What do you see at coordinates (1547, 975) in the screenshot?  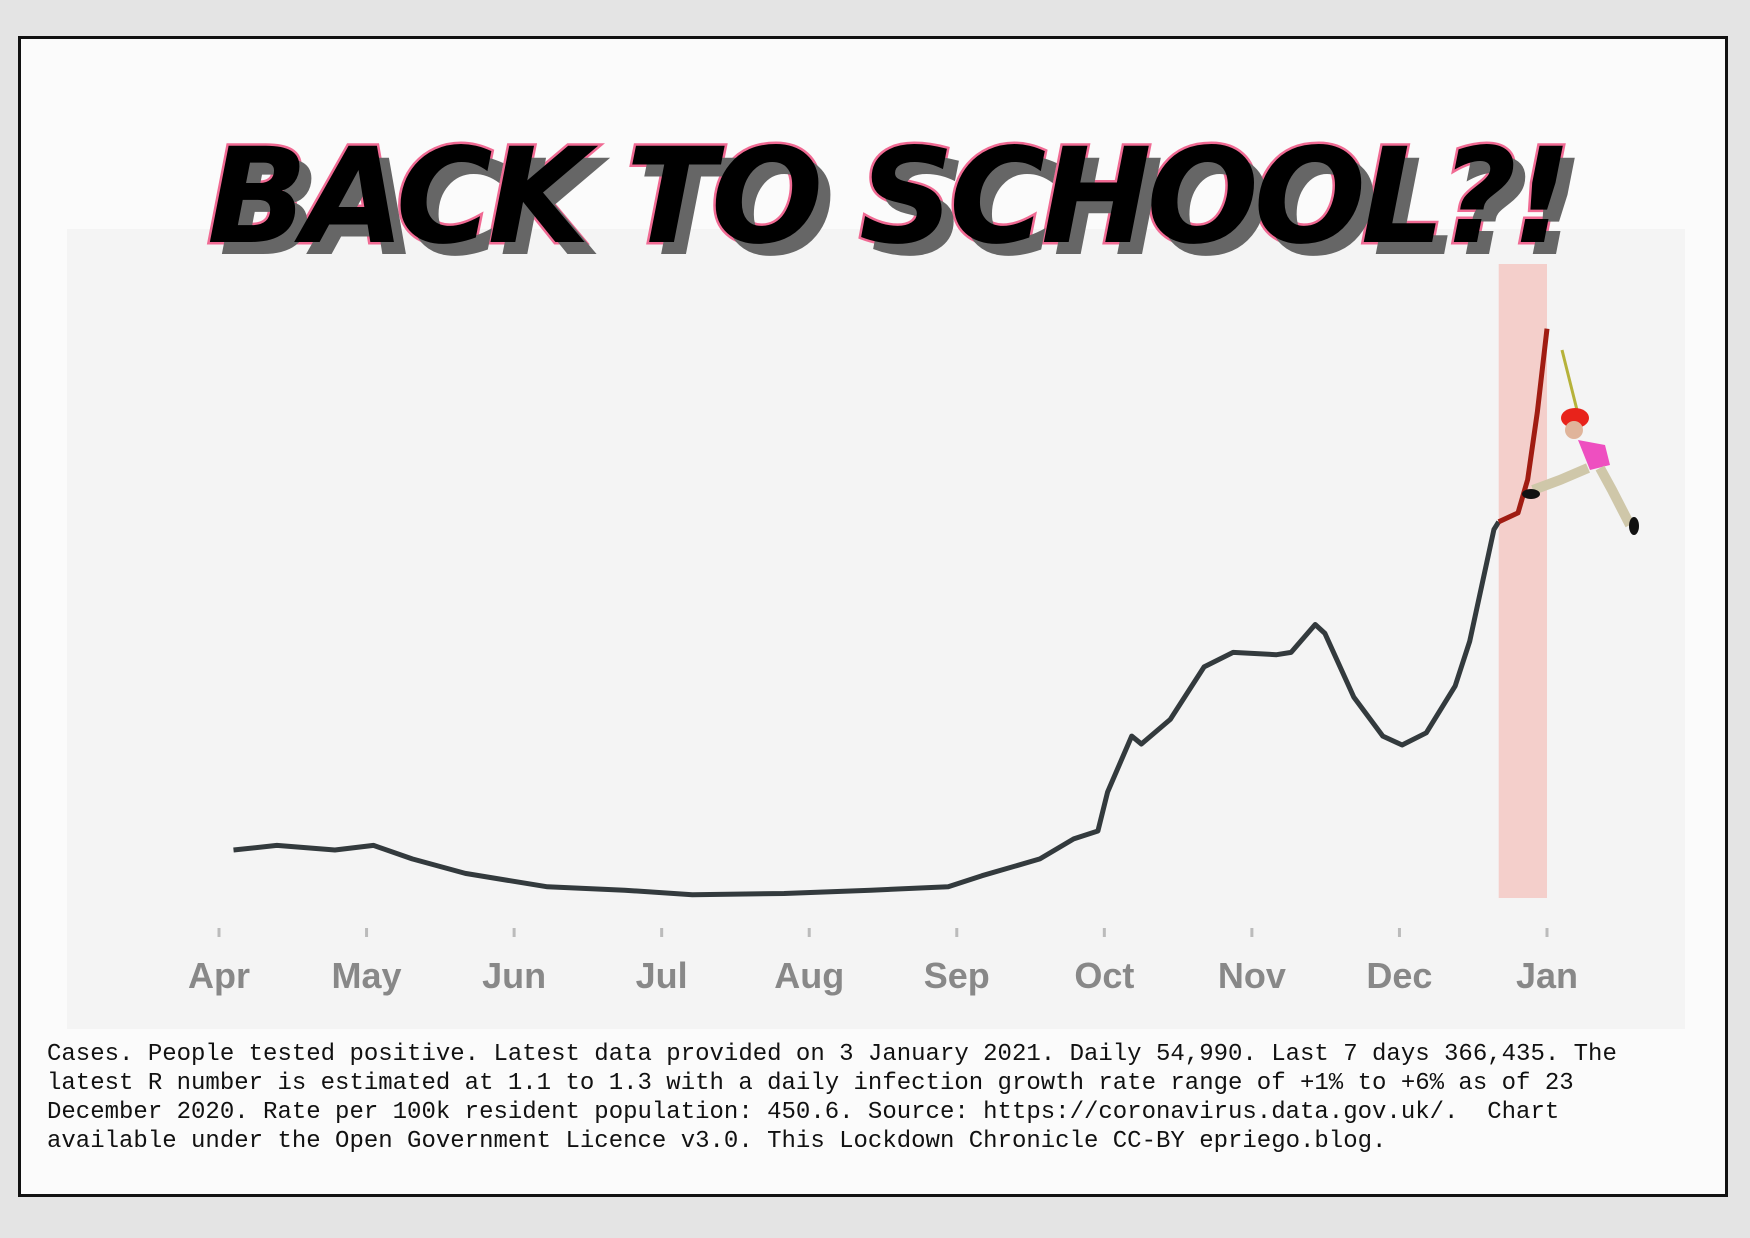 I see `x-tick-label: Jan` at bounding box center [1547, 975].